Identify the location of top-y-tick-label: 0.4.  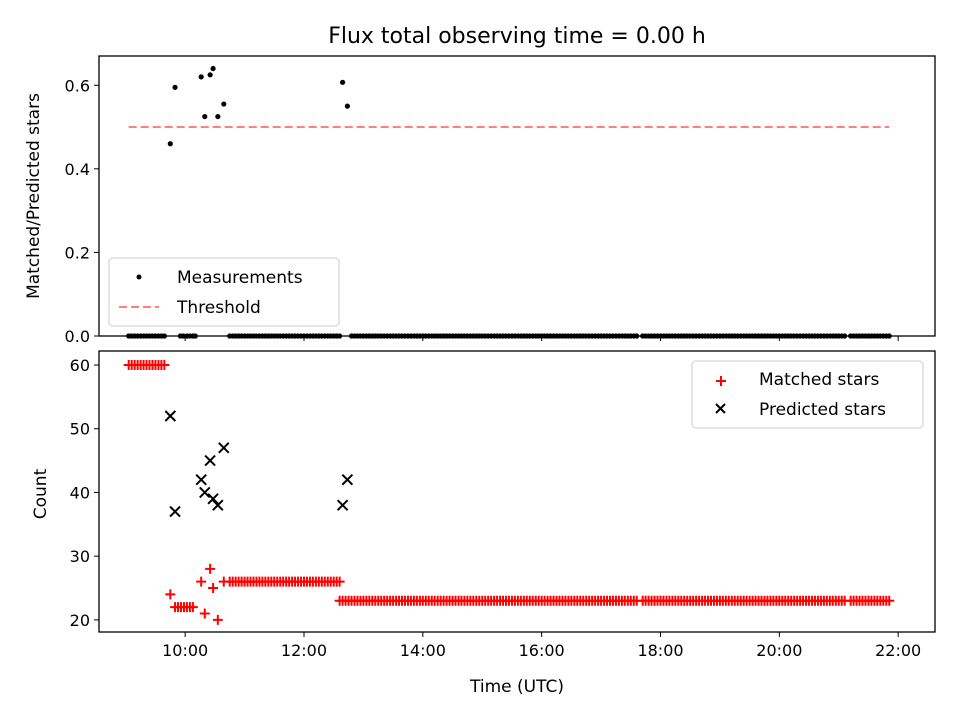
(77, 169).